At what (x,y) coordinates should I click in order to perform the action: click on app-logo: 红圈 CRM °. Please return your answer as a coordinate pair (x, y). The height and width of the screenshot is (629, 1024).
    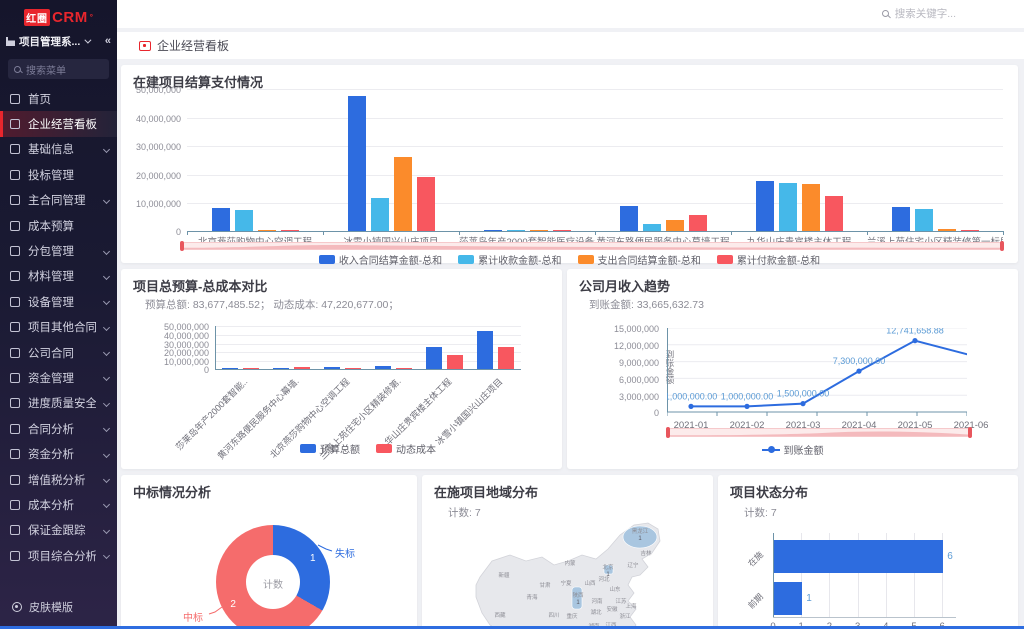
    Looking at the image, I should click on (58, 15).